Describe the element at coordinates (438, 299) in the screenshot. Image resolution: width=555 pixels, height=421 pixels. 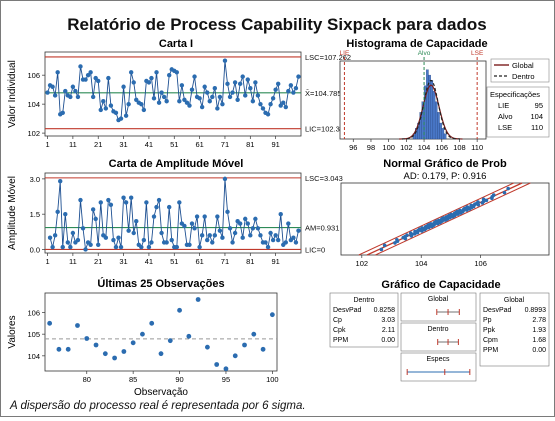
I see `global-interval-label: Global` at that location.